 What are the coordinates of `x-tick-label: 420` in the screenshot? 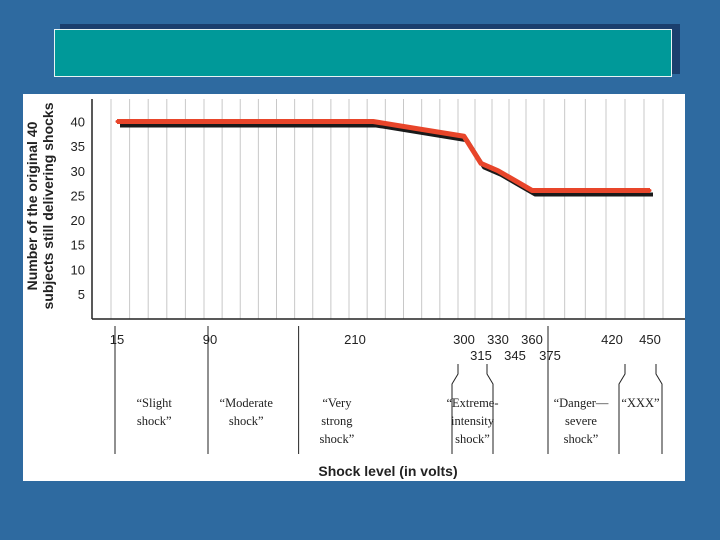 It's located at (612, 339).